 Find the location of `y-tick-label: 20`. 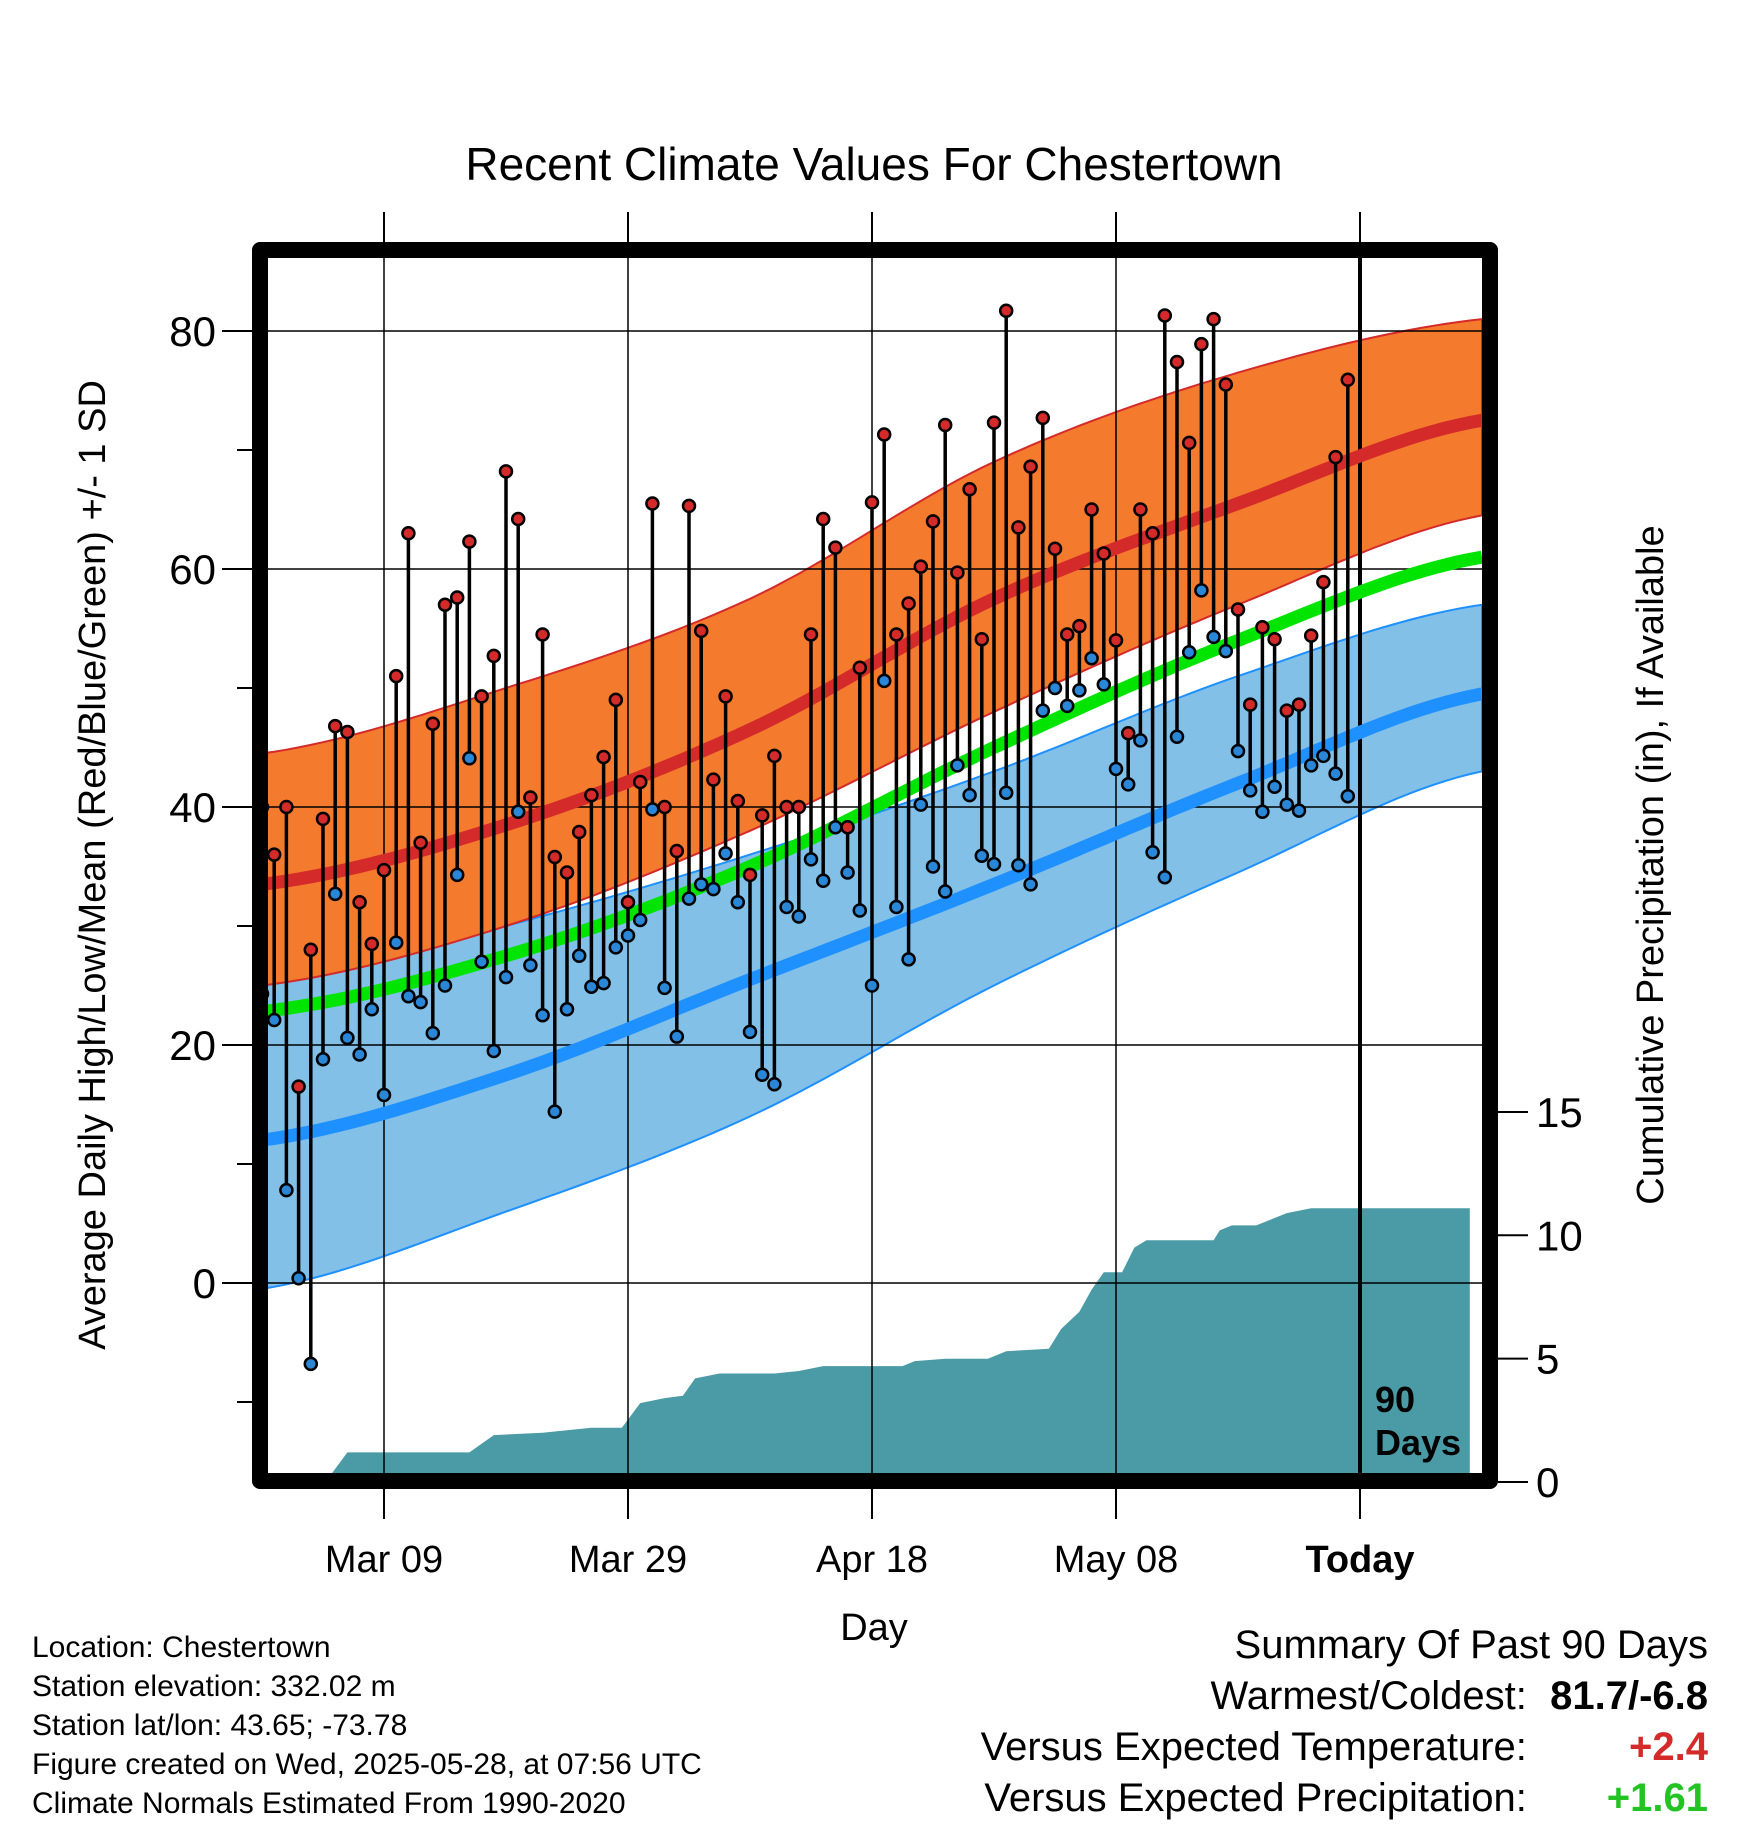

y-tick-label: 20 is located at coordinates (192, 1045).